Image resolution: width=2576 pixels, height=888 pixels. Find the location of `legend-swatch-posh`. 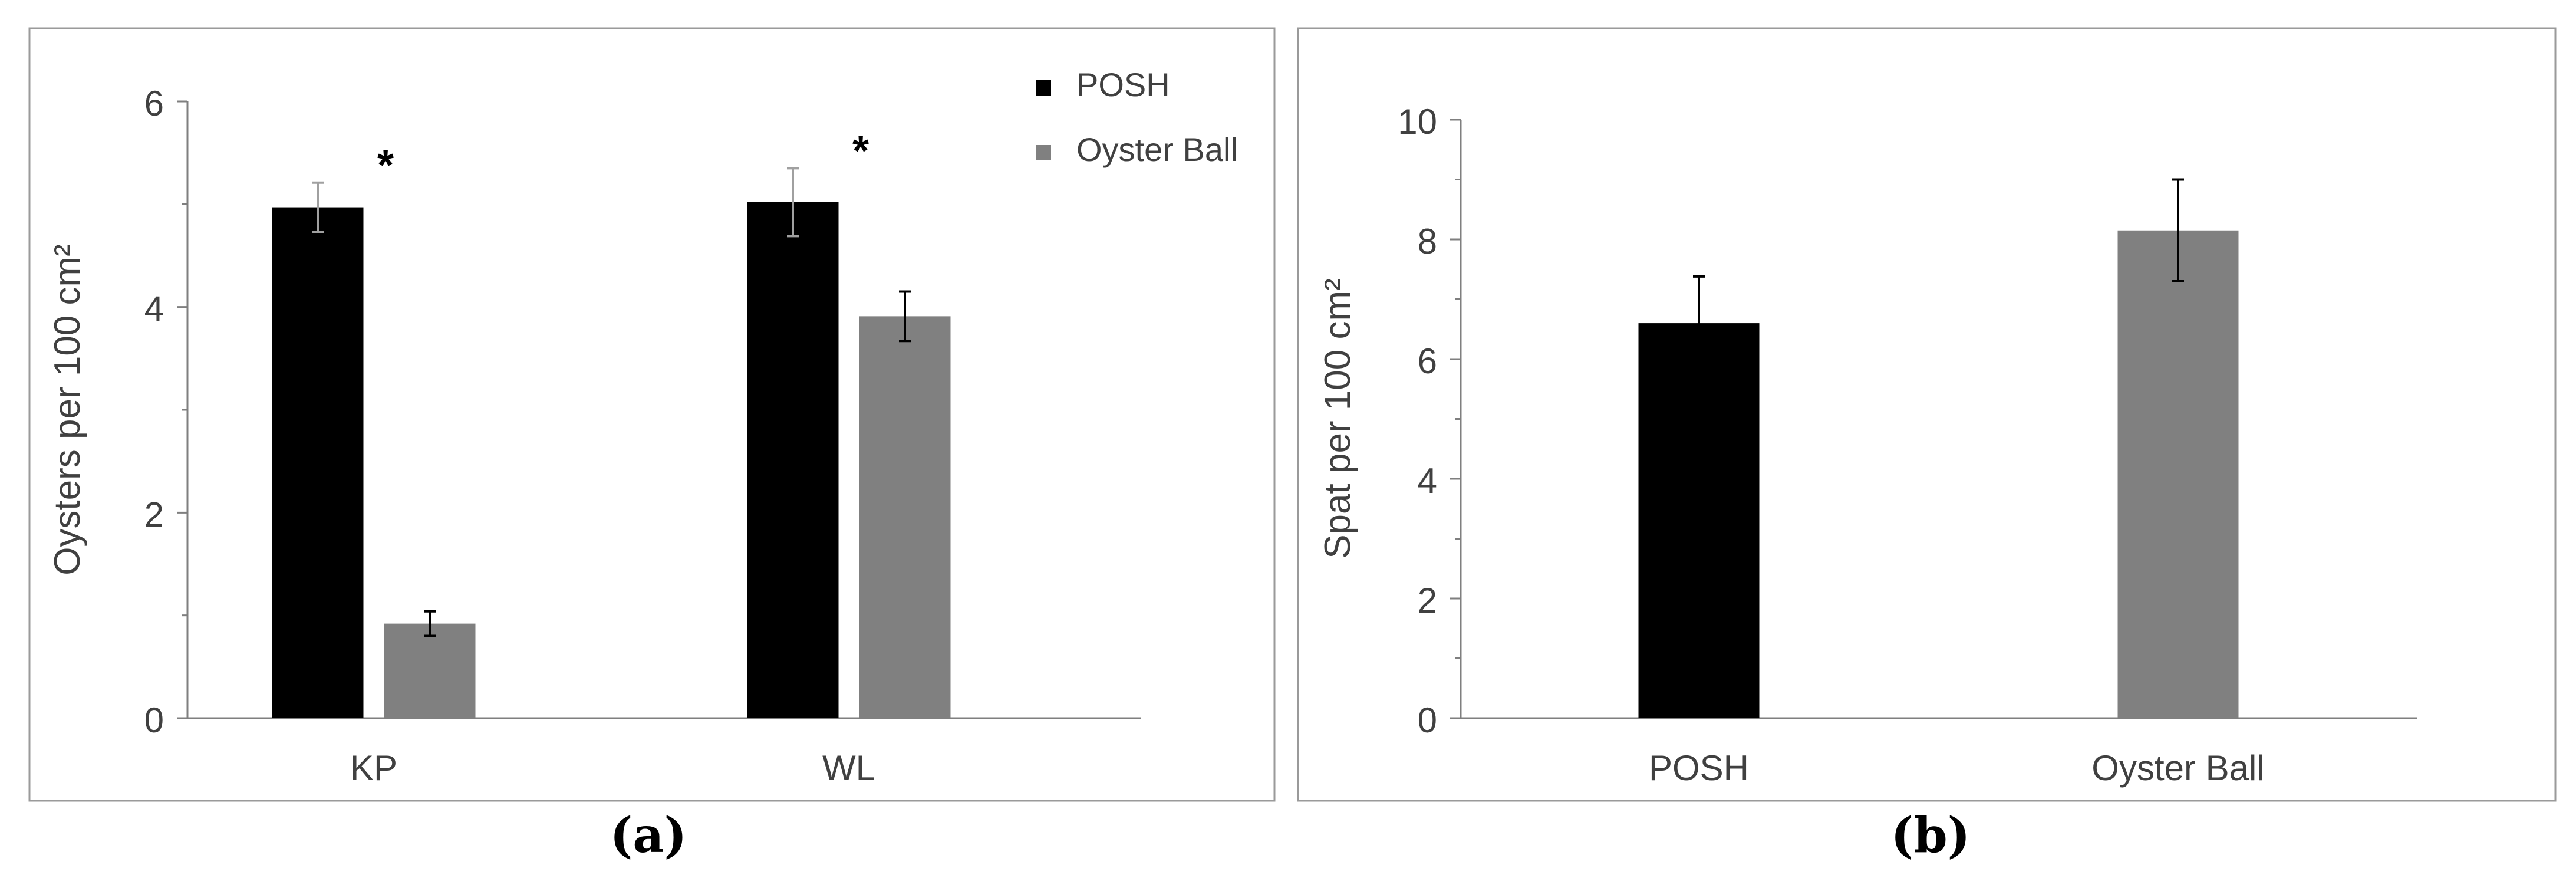

legend-swatch-posh is located at coordinates (1043, 88).